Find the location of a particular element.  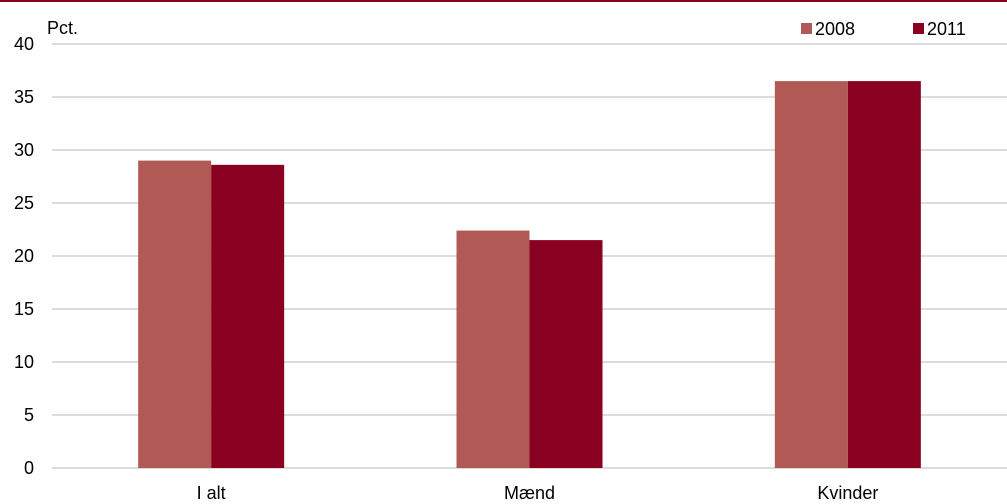

y-axis-ticks: 0 5 10 15 20 25 30 35 40 is located at coordinates (24, 256).